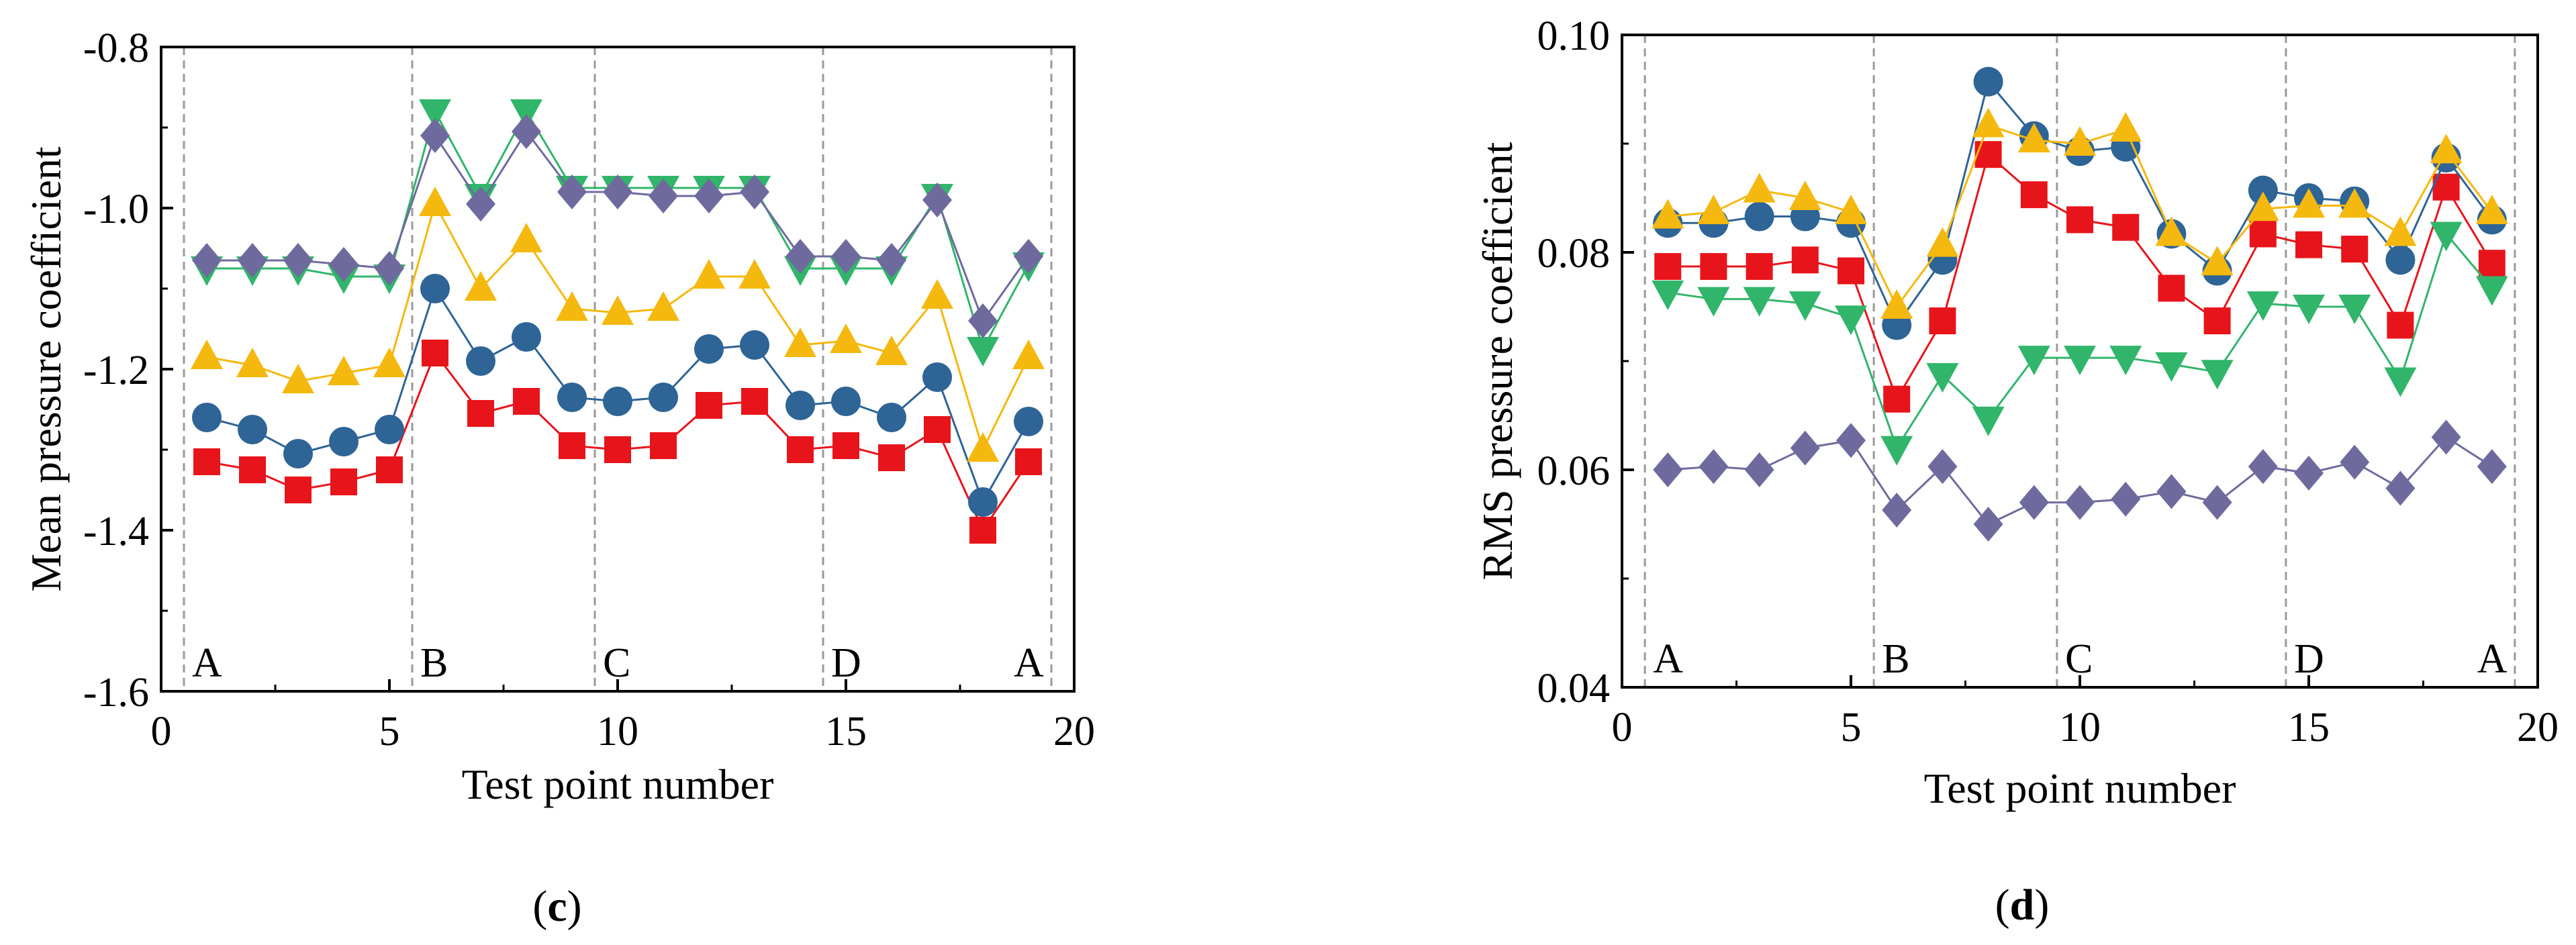 The image size is (2576, 945). I want to click on y-axis-title: Mean pressure coefficient, so click(46, 369).